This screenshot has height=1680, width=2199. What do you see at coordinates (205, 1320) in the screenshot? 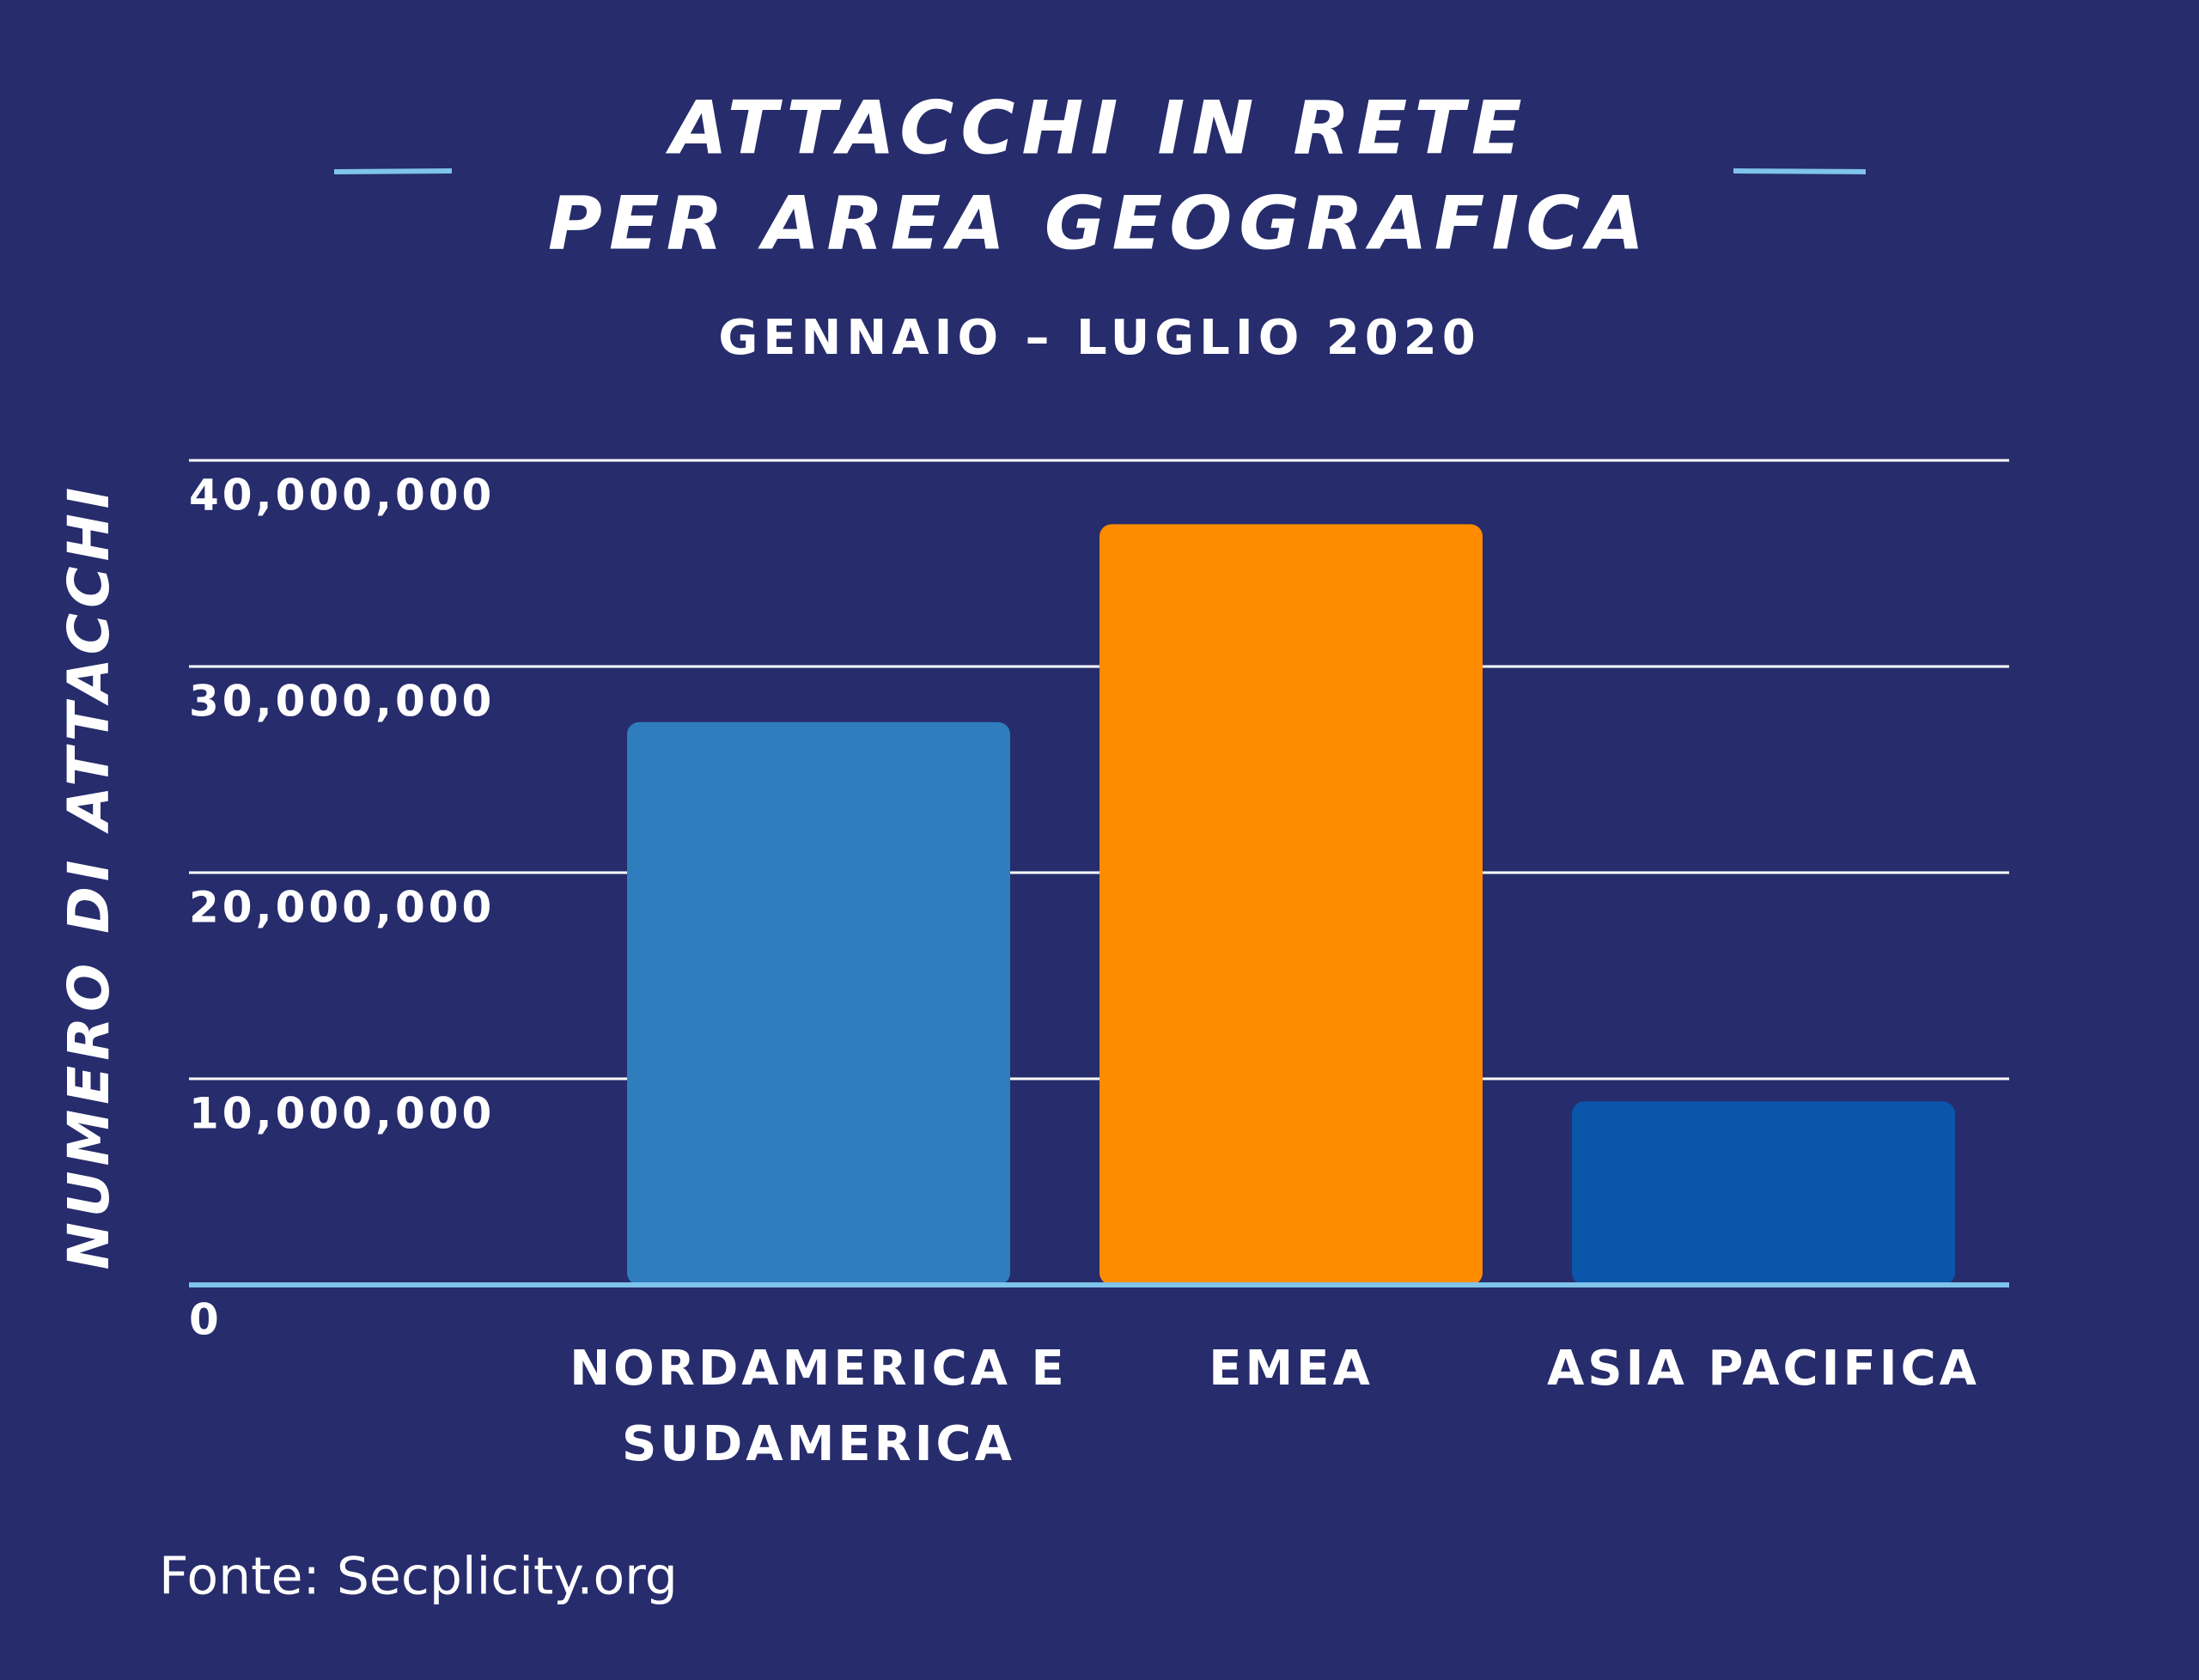
I see `y-tick-label: 0` at bounding box center [205, 1320].